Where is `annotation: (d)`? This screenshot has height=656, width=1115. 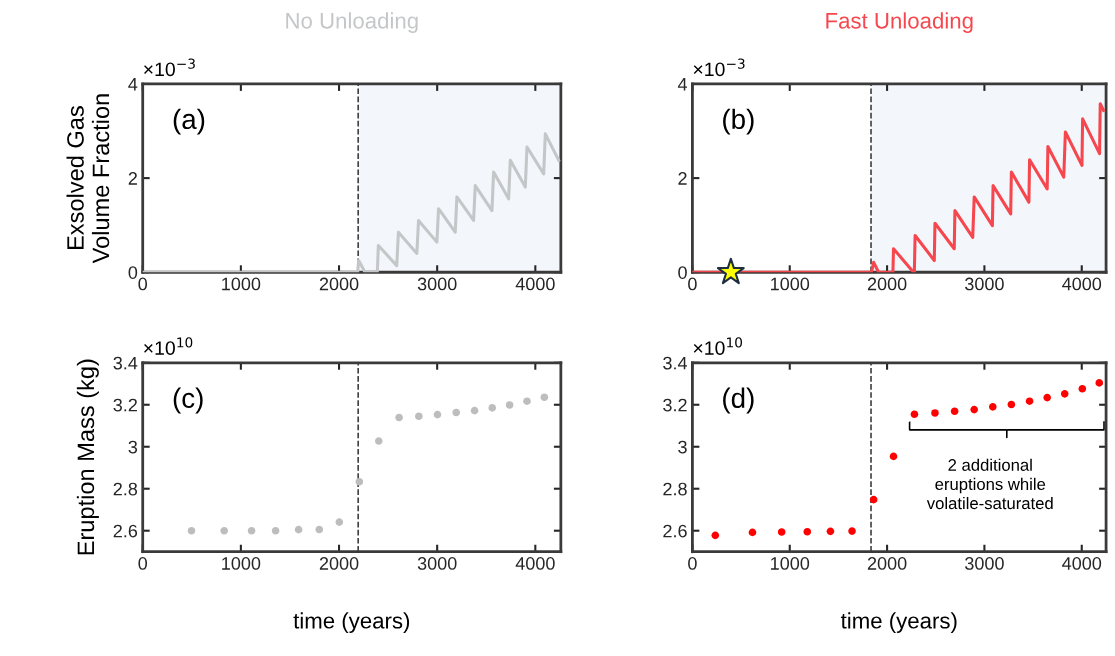
annotation: (d) is located at coordinates (738, 400).